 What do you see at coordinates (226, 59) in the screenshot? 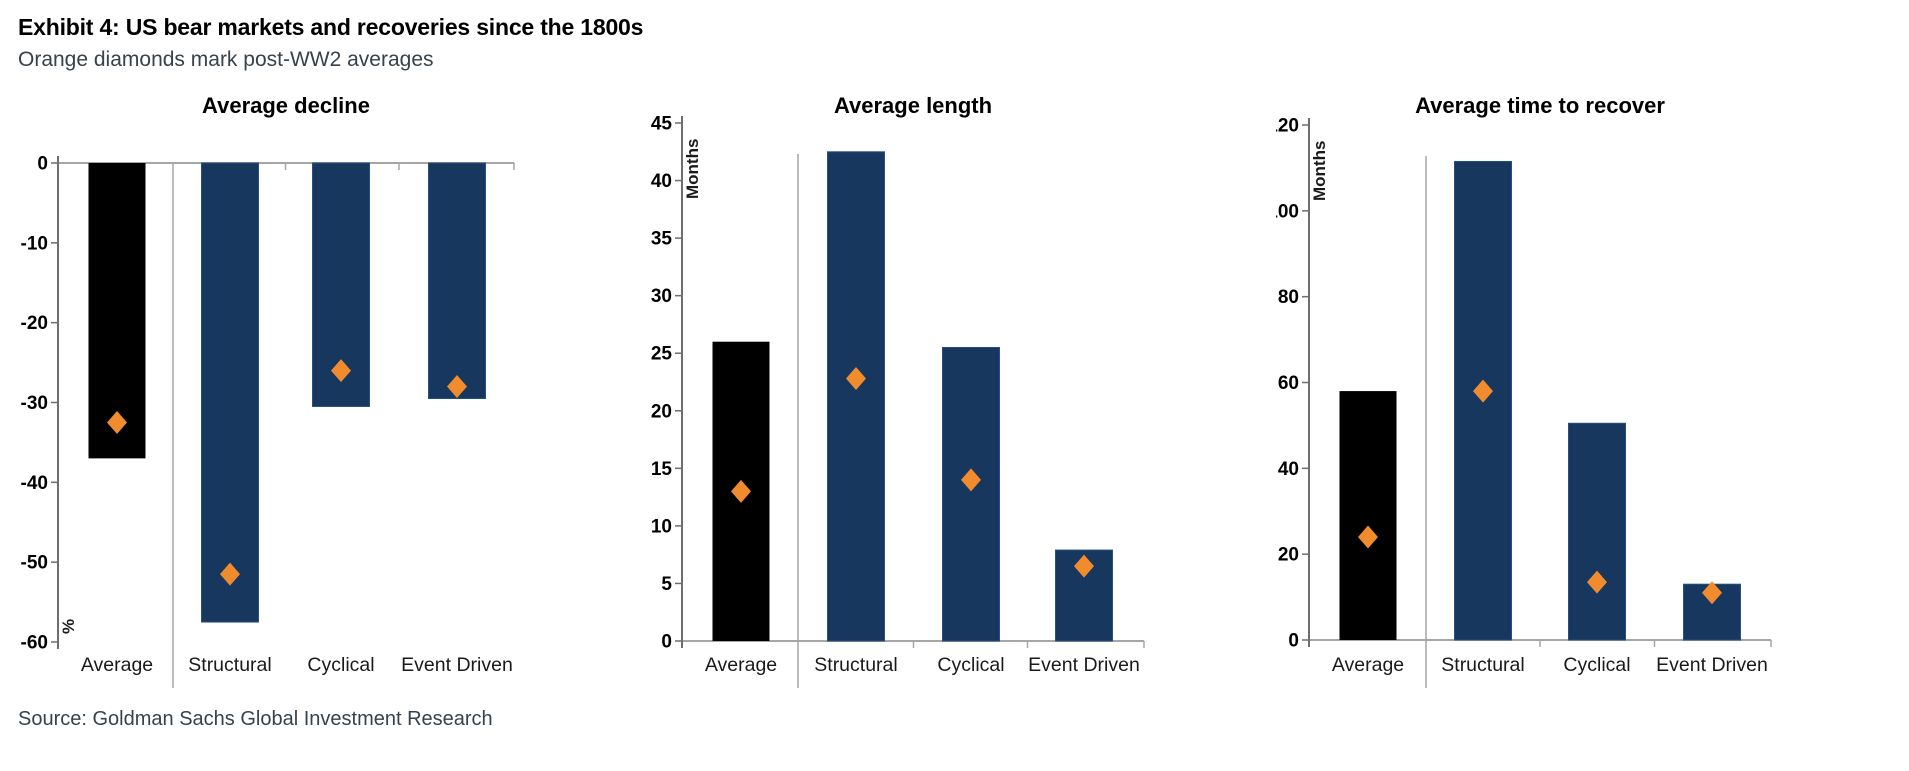
I see `exhibit-subtitle: Orange diamonds mark post-WW2 averages` at bounding box center [226, 59].